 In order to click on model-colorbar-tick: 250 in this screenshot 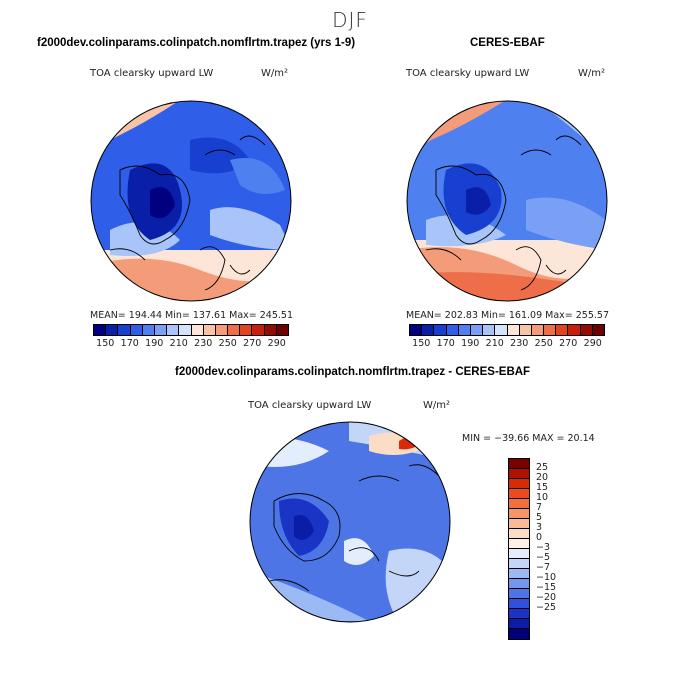, I will do `click(227, 343)`.